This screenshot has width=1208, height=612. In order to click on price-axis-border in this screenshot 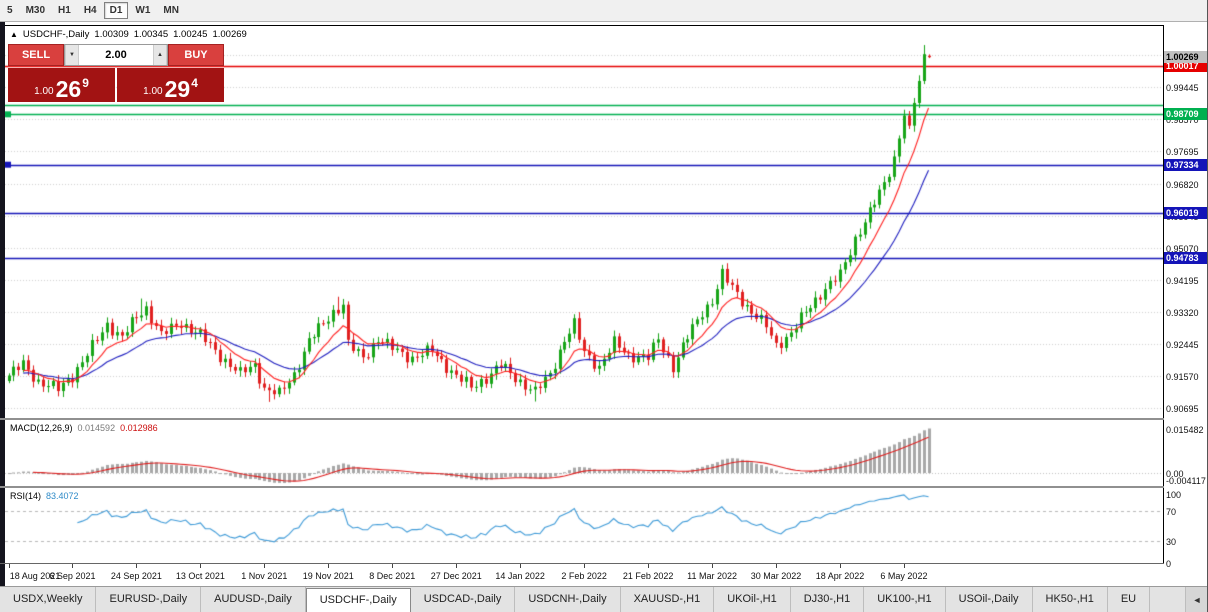, I will do `click(1163, 294)`.